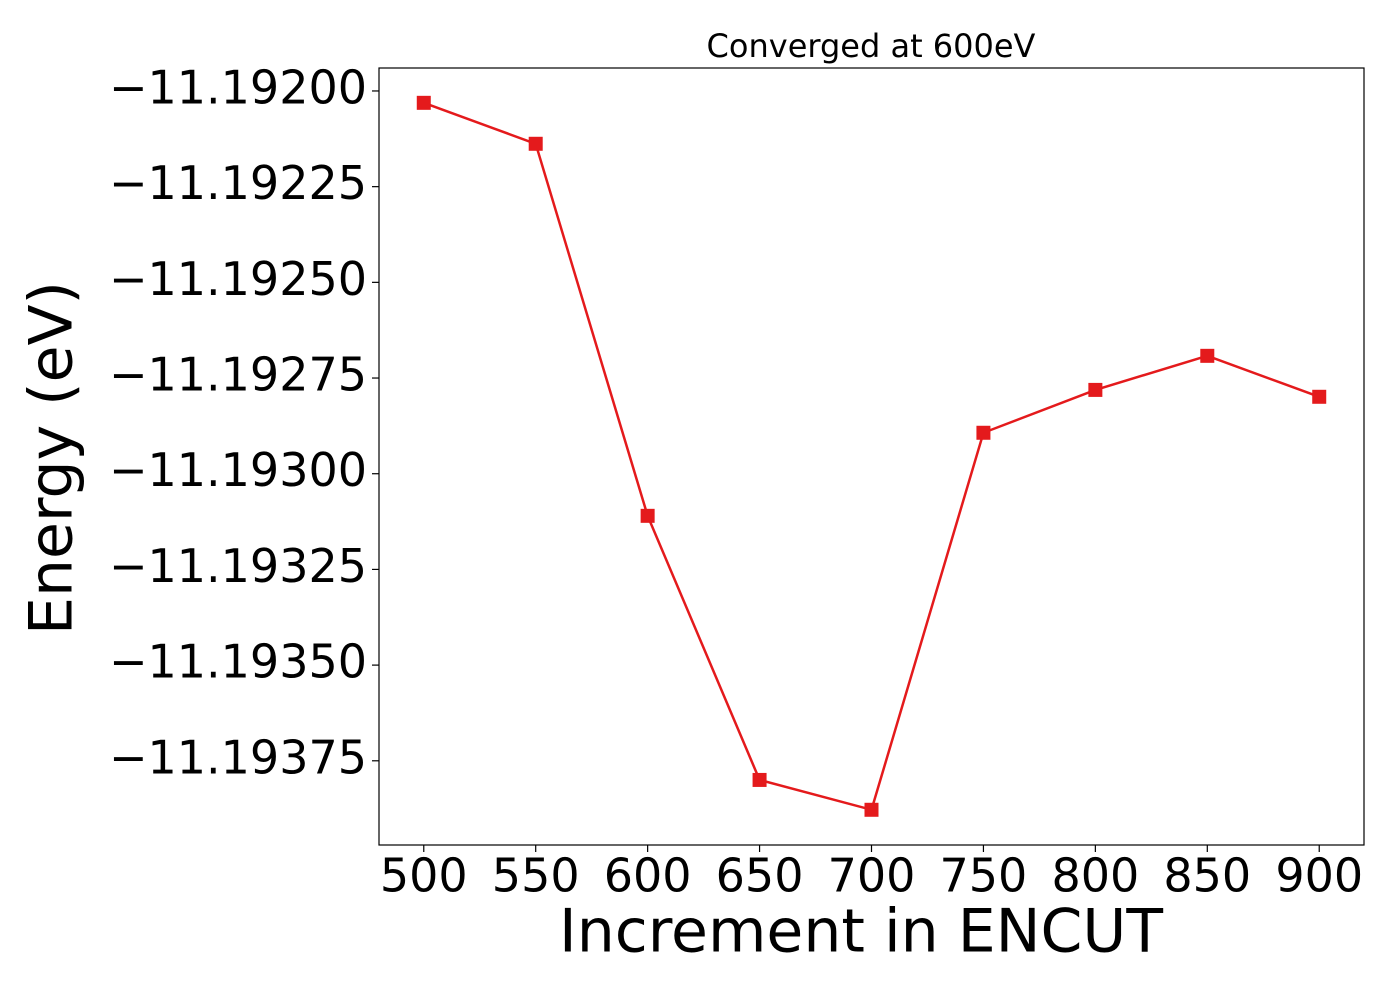  I want to click on x-tick-label: 500, so click(424, 876).